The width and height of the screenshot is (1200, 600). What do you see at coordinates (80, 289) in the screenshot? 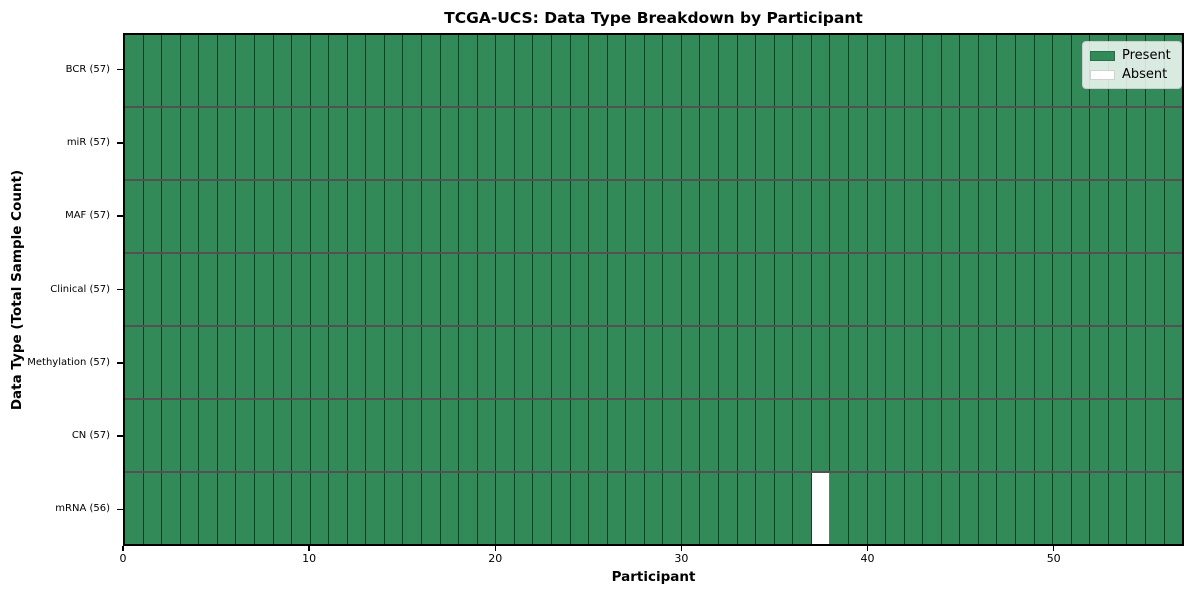
I see `y-tick-label: Clinical (57)` at bounding box center [80, 289].